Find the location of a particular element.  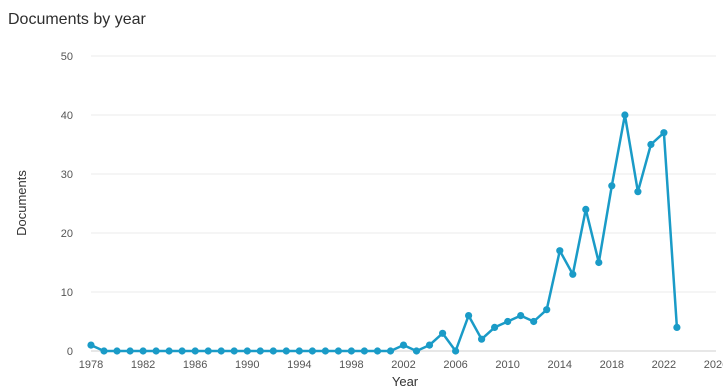

y-tick-label: 10 is located at coordinates (67, 293).